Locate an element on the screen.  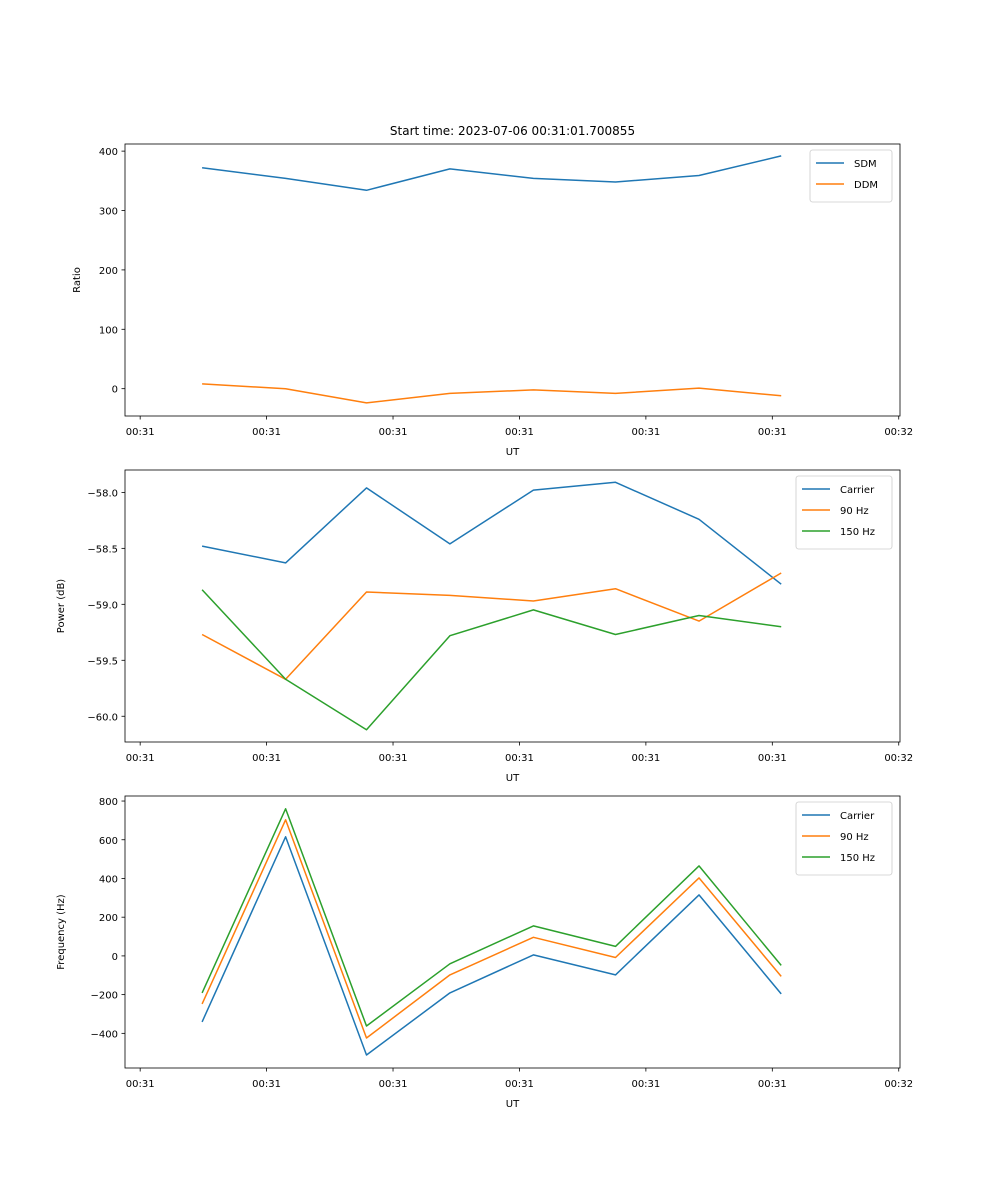
y-tick-label: −200 is located at coordinates (104, 996).